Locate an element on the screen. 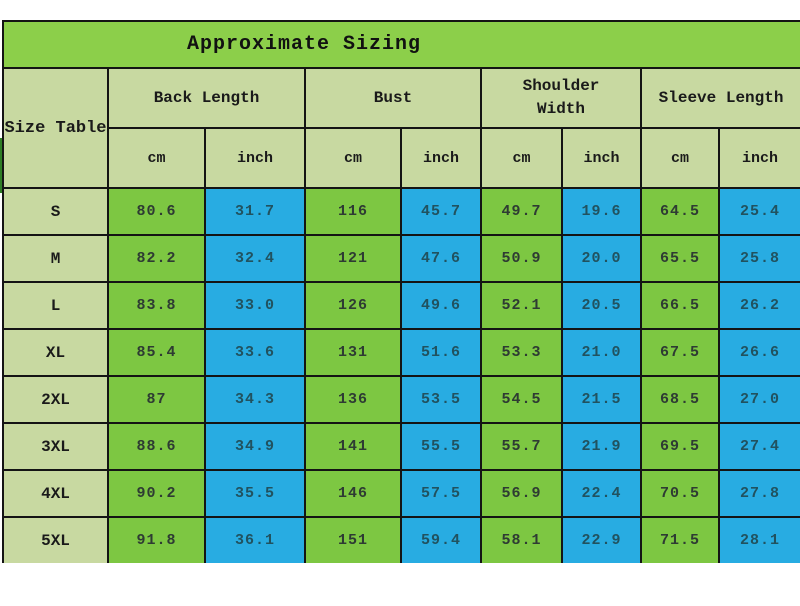 Image resolution: width=800 pixels, height=606 pixels. table-row: S 80.6 31.7 116 45.7 49.7 19.6 64.5 25.4 is located at coordinates (401, 211).